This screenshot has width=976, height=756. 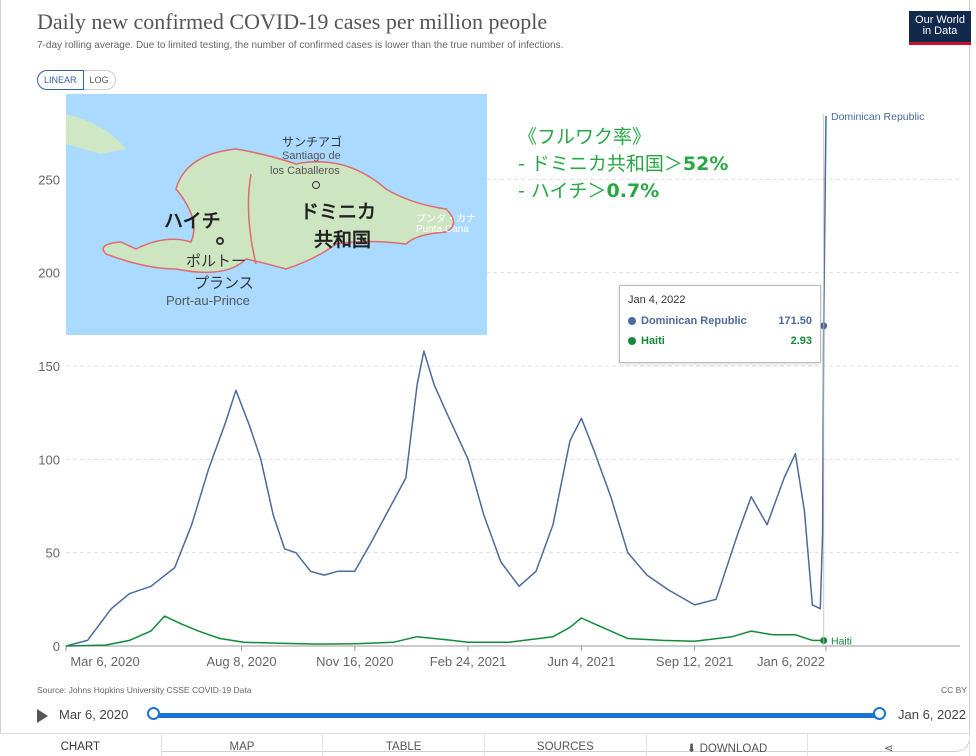 What do you see at coordinates (278, 211) in the screenshot?
I see `hispaniola-island` at bounding box center [278, 211].